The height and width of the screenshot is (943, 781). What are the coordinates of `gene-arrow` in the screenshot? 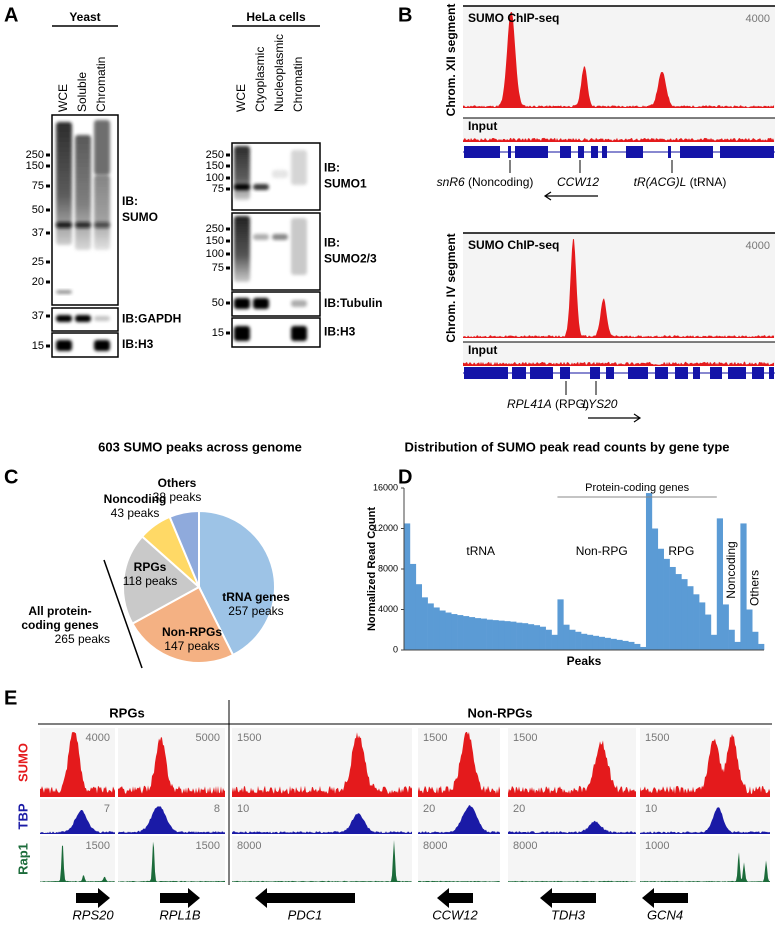 It's located at (180, 898).